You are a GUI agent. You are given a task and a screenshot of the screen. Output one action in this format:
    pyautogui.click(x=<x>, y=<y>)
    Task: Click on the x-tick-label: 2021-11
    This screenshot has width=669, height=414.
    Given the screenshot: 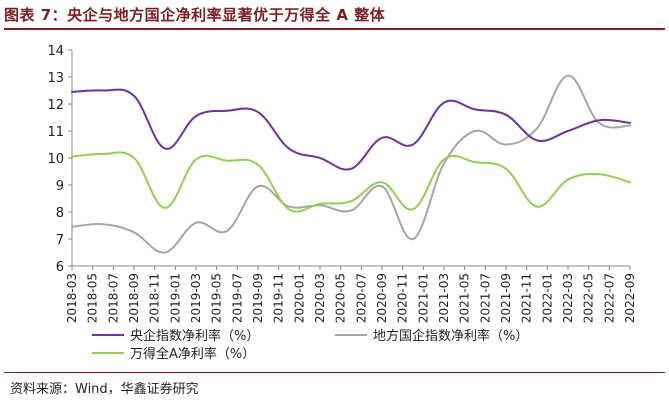 What is the action you would take?
    pyautogui.click(x=527, y=298)
    